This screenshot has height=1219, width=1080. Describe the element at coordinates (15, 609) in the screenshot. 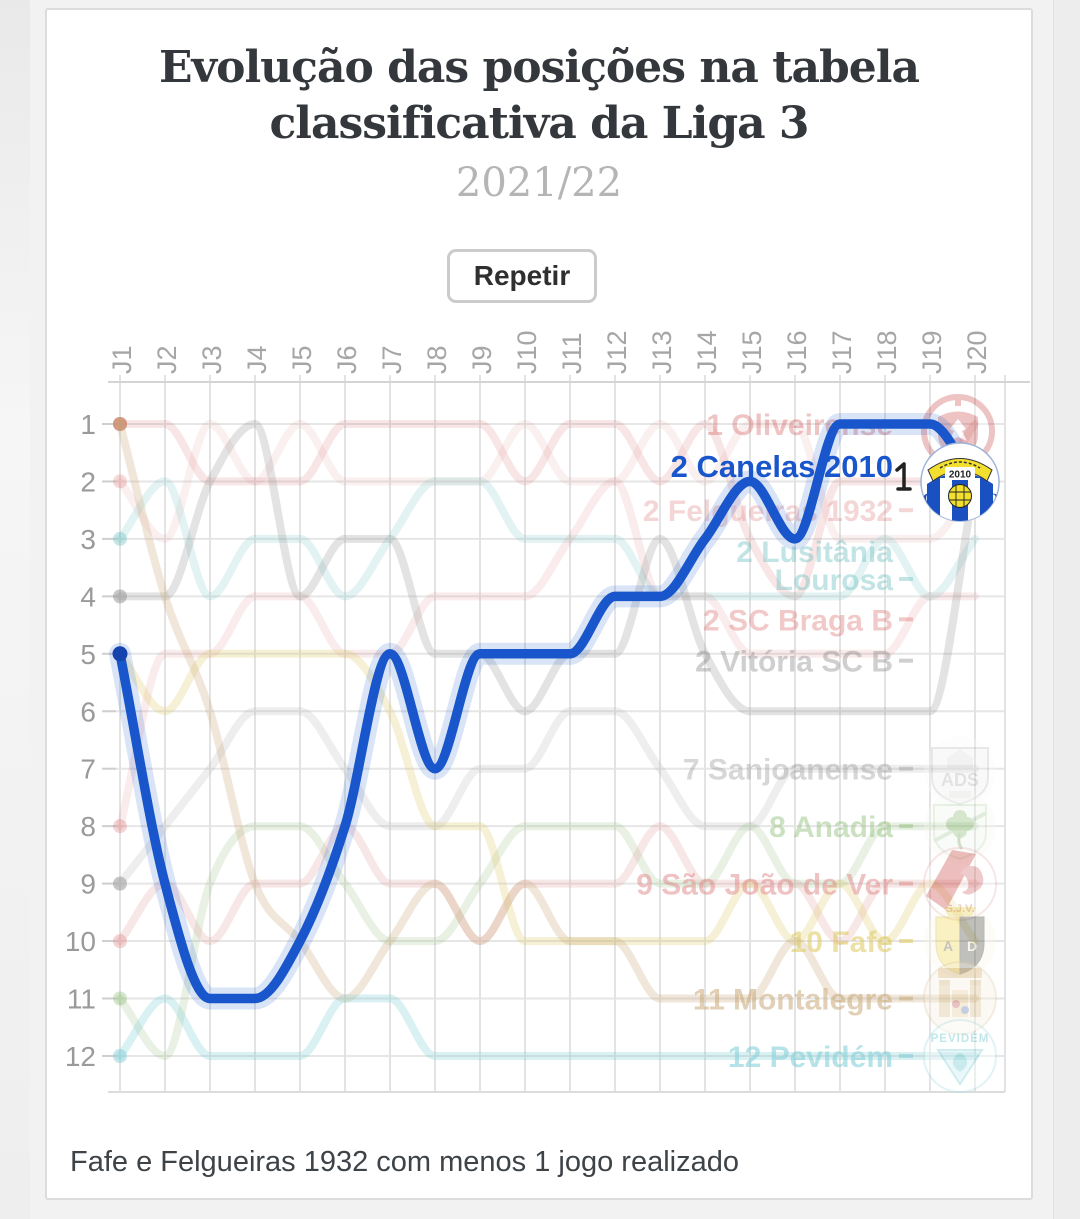

I see `page-left-gutter` at that location.